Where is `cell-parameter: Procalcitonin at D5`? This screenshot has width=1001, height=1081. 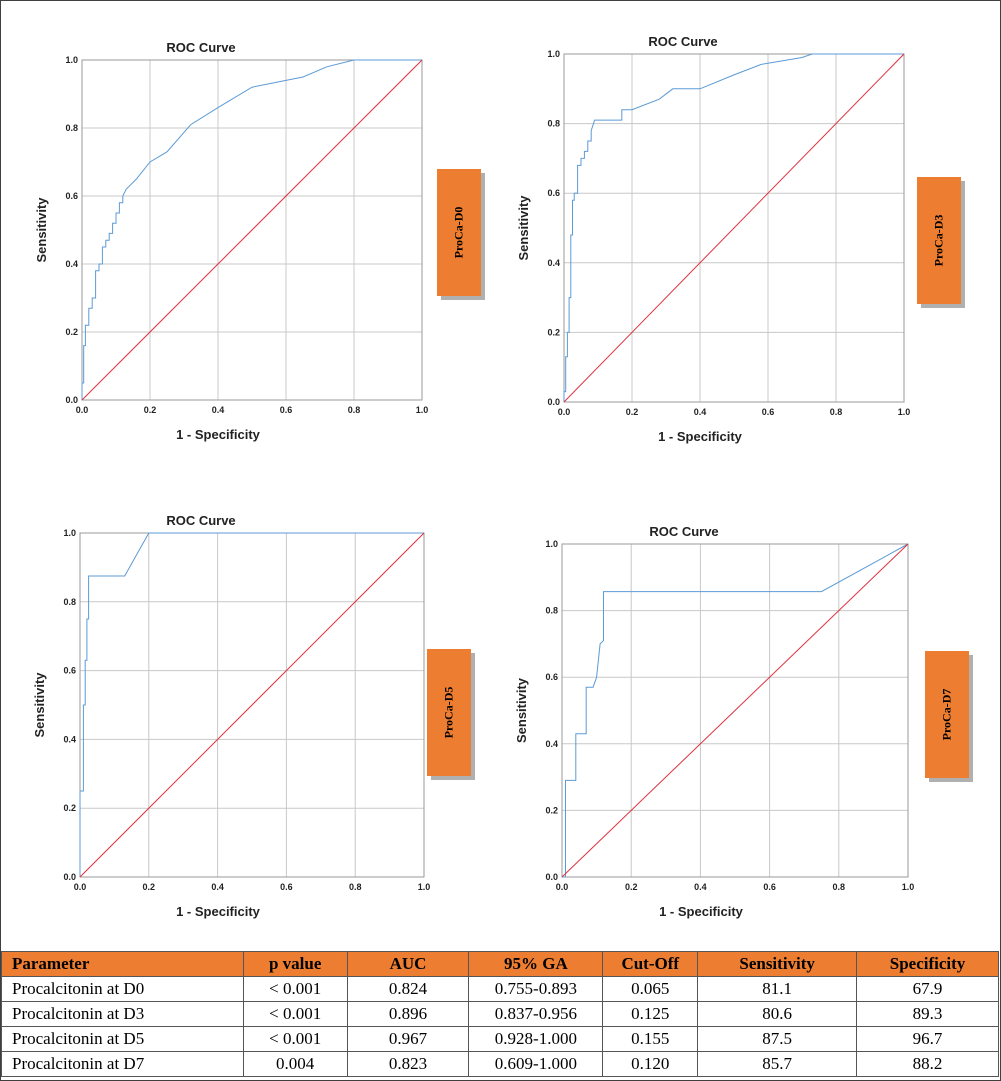 cell-parameter: Procalcitonin at D5 is located at coordinates (122, 1039).